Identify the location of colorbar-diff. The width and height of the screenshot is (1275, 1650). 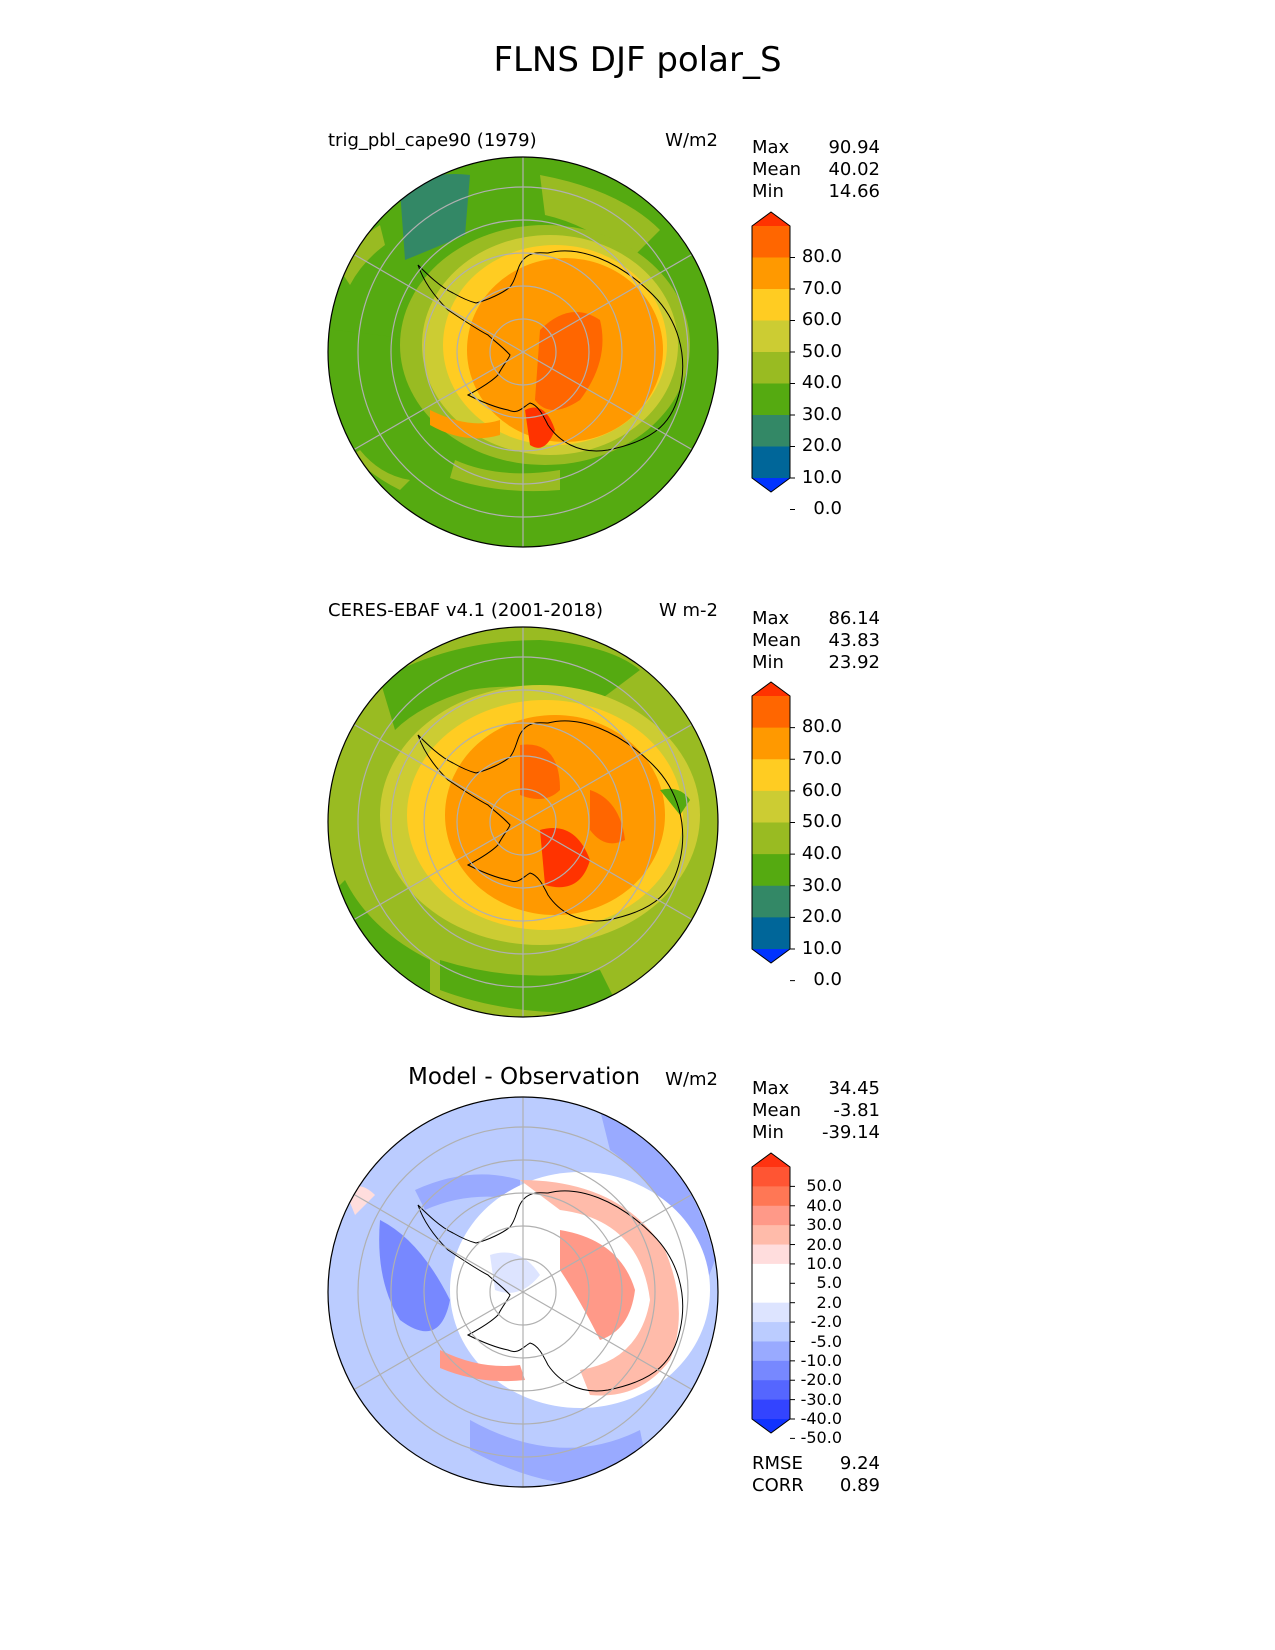
(773, 1295).